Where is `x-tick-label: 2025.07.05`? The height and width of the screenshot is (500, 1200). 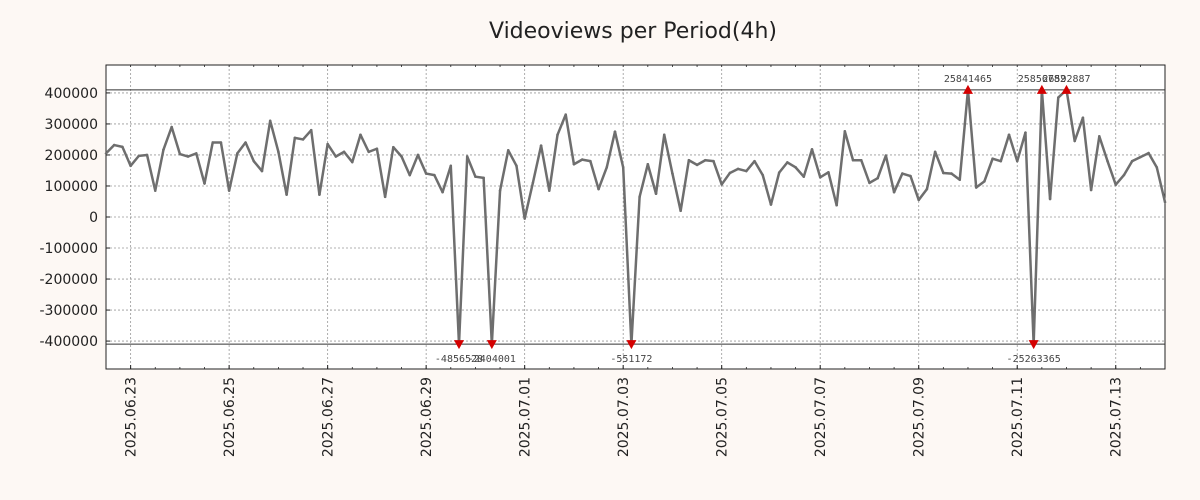
x-tick-label: 2025.07.05 is located at coordinates (723, 417).